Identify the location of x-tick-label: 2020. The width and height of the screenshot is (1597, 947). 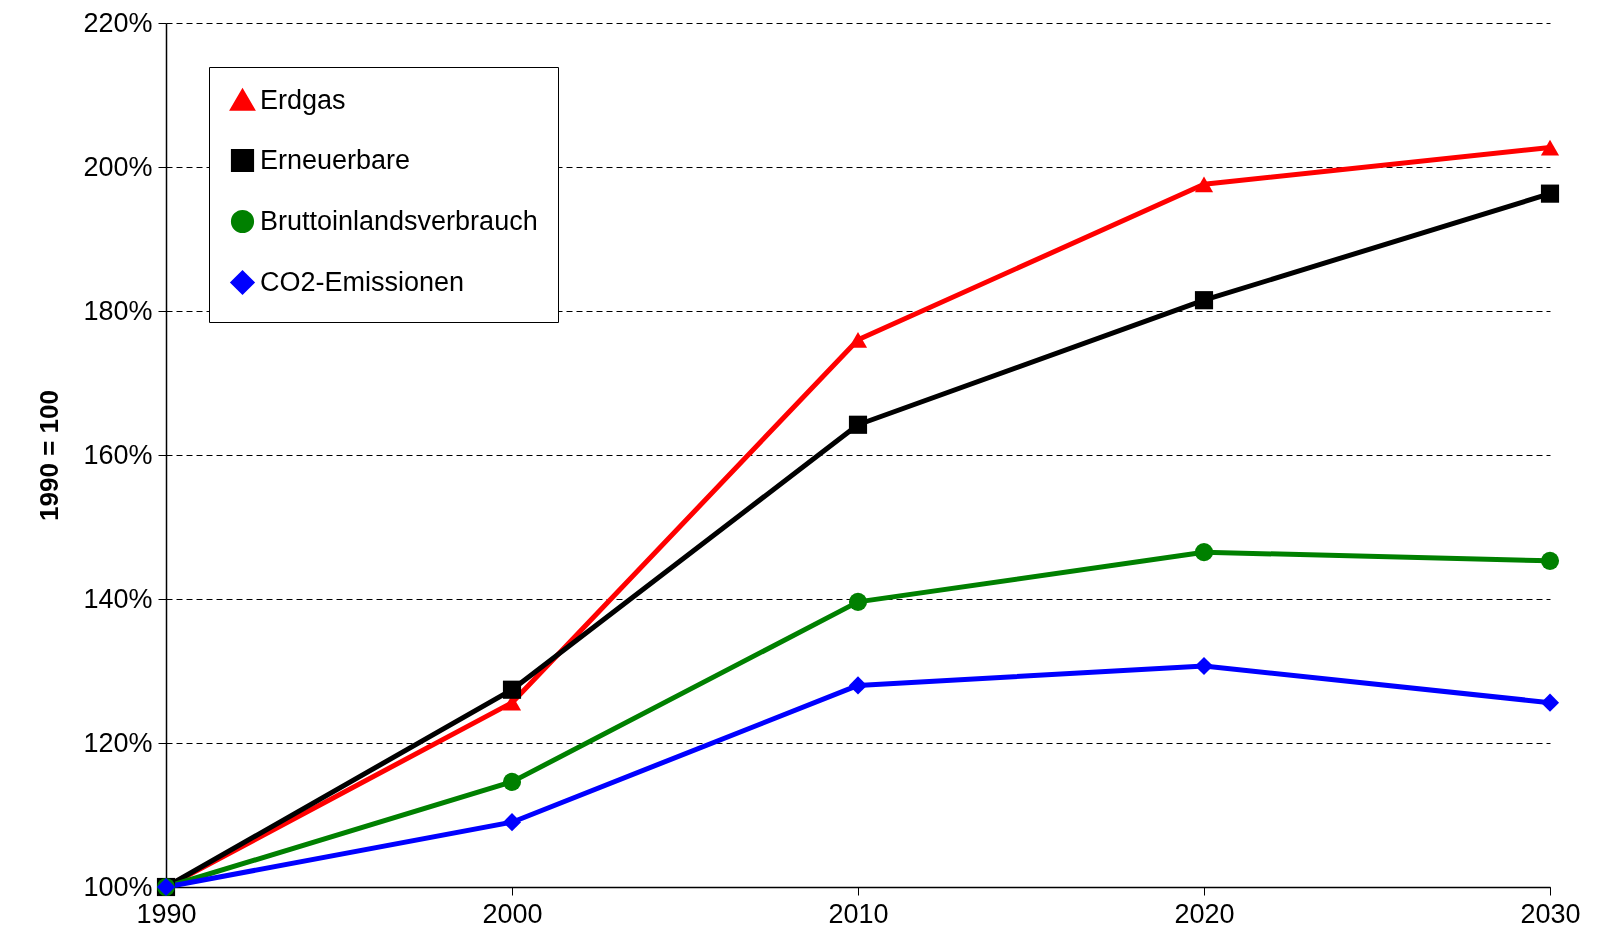
(1204, 913).